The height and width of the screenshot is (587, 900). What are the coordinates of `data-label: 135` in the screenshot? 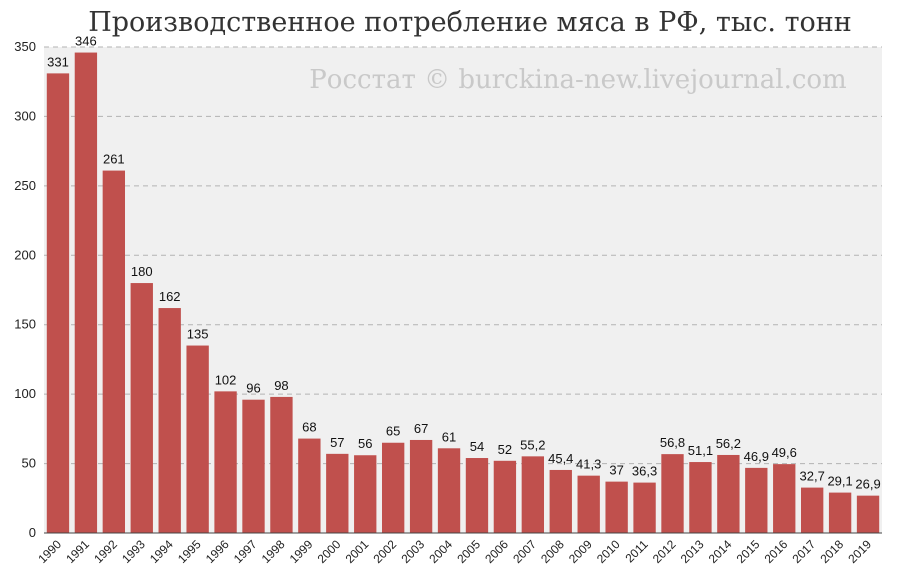 It's located at (198, 334).